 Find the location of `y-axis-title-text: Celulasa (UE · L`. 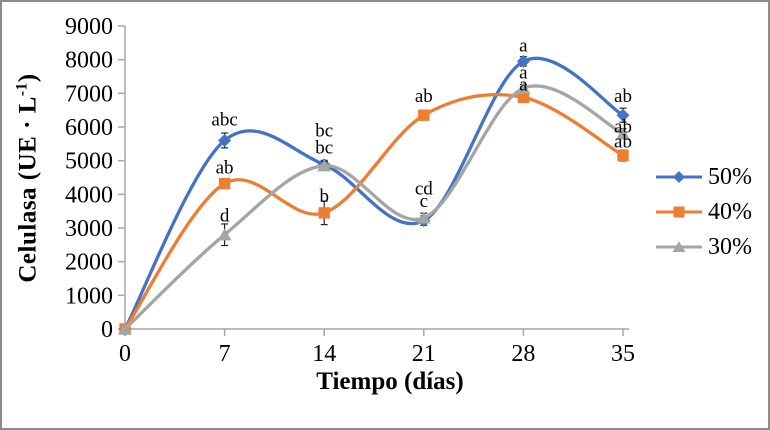

y-axis-title-text: Celulasa (UE · L is located at coordinates (28, 189).